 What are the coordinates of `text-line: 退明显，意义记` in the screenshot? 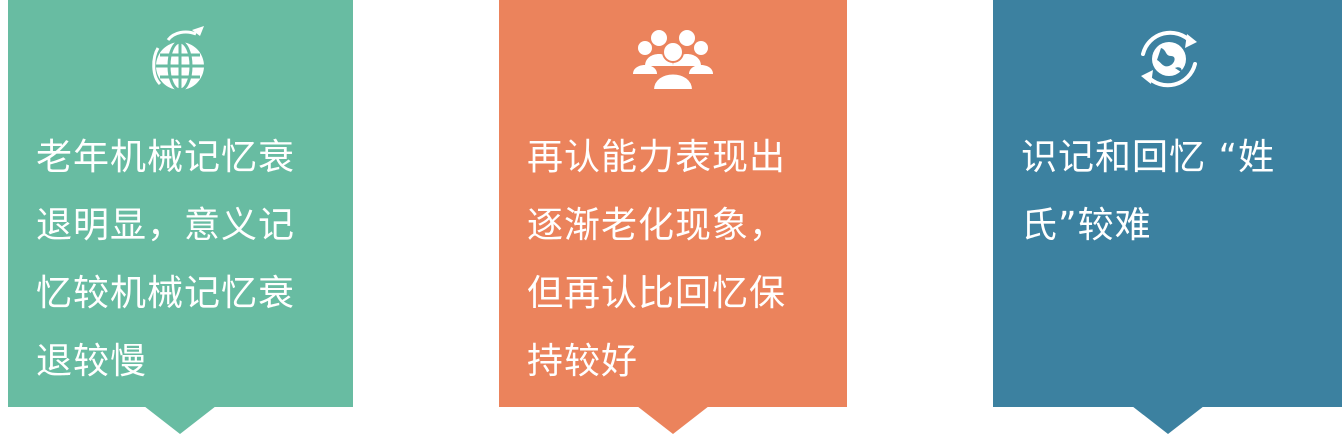 It's located at (166, 225).